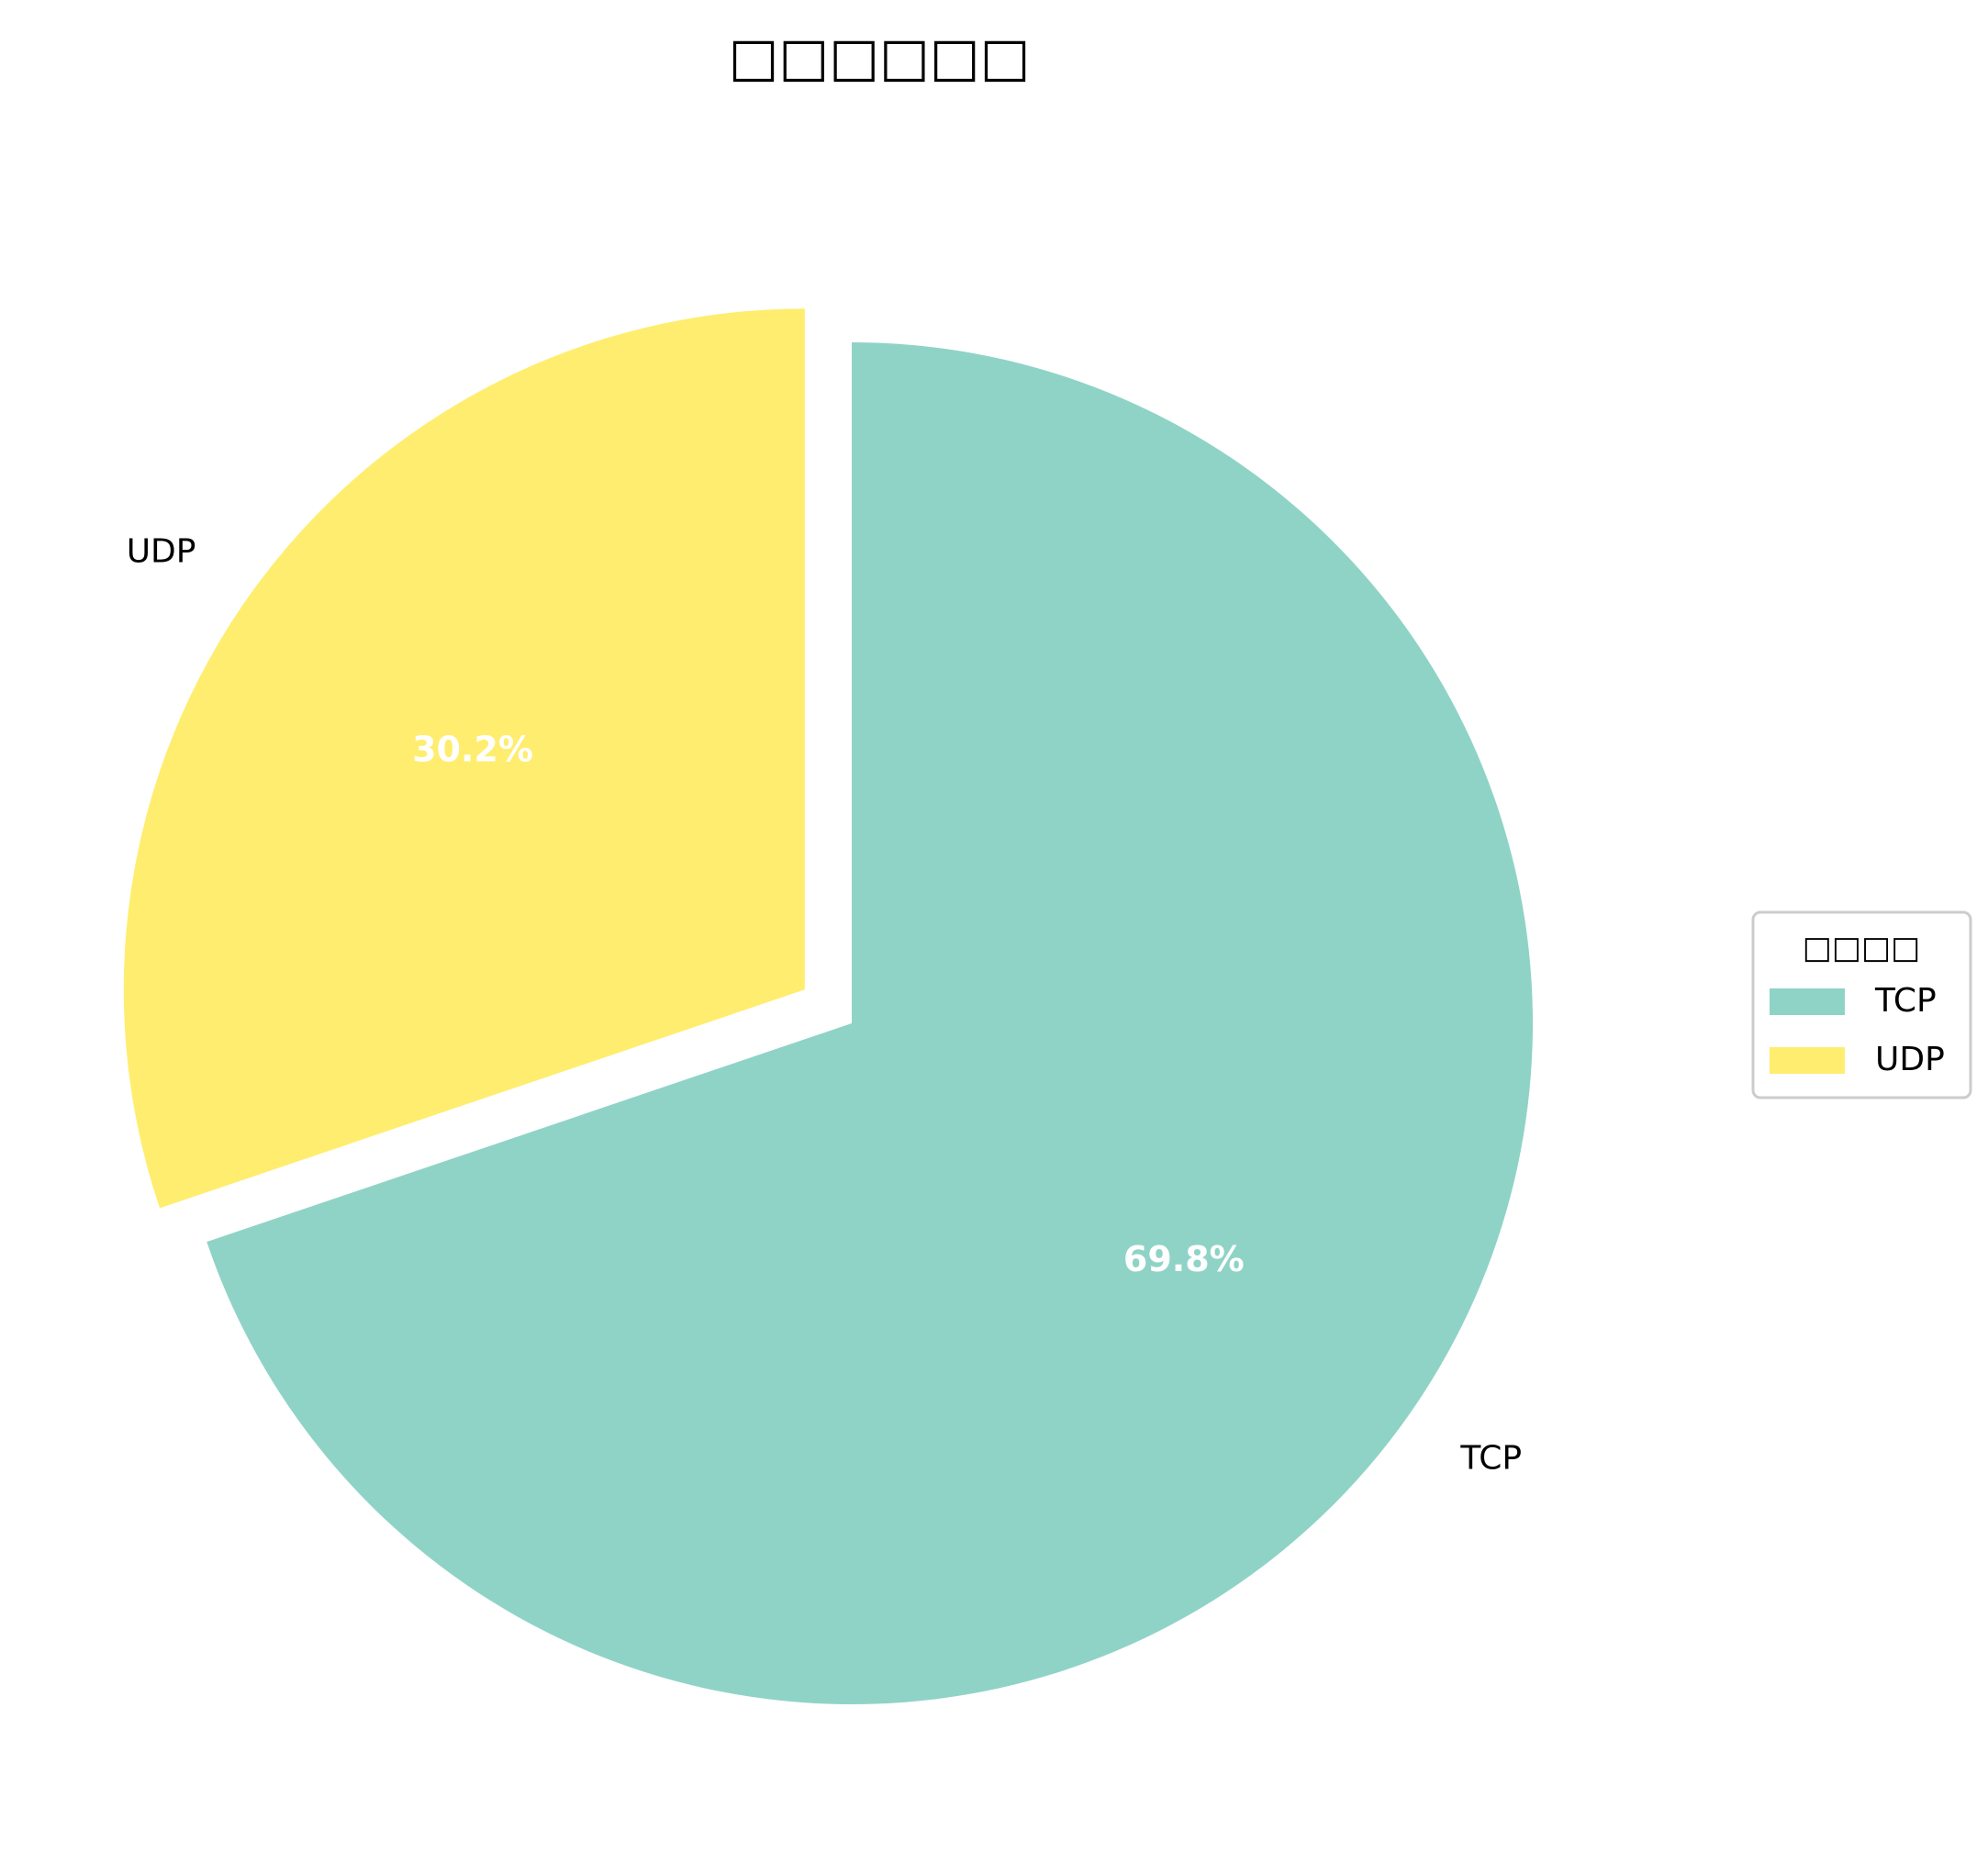 This screenshot has height=1875, width=1988. What do you see at coordinates (1184, 1259) in the screenshot?
I see `percent-label-tcp: 69.8%` at bounding box center [1184, 1259].